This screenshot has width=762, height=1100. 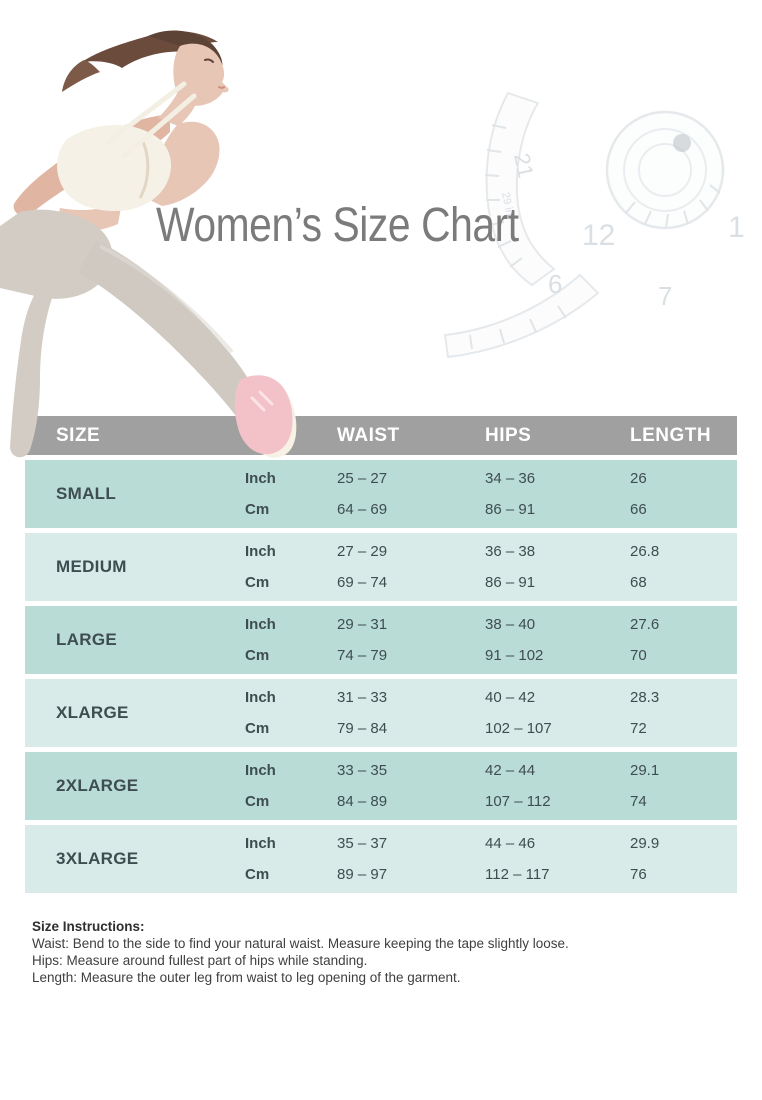 I want to click on svg-text: 1, so click(x=736, y=227).